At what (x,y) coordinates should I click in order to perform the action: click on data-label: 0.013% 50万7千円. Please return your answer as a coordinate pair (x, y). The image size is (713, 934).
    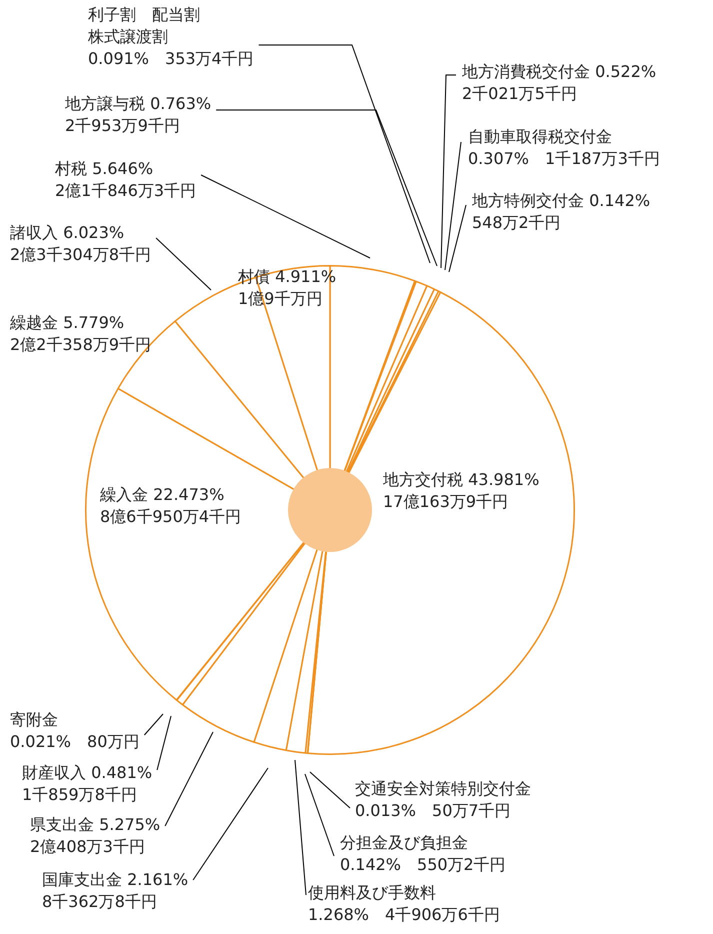
    Looking at the image, I should click on (433, 810).